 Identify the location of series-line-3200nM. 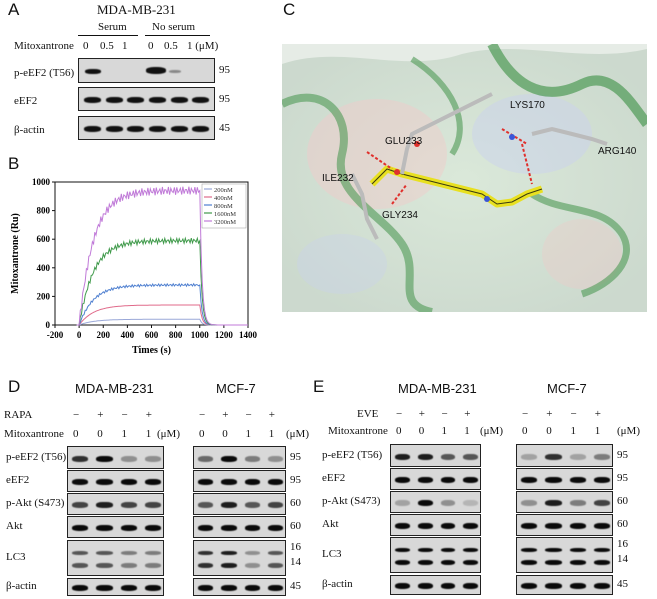
(162, 256).